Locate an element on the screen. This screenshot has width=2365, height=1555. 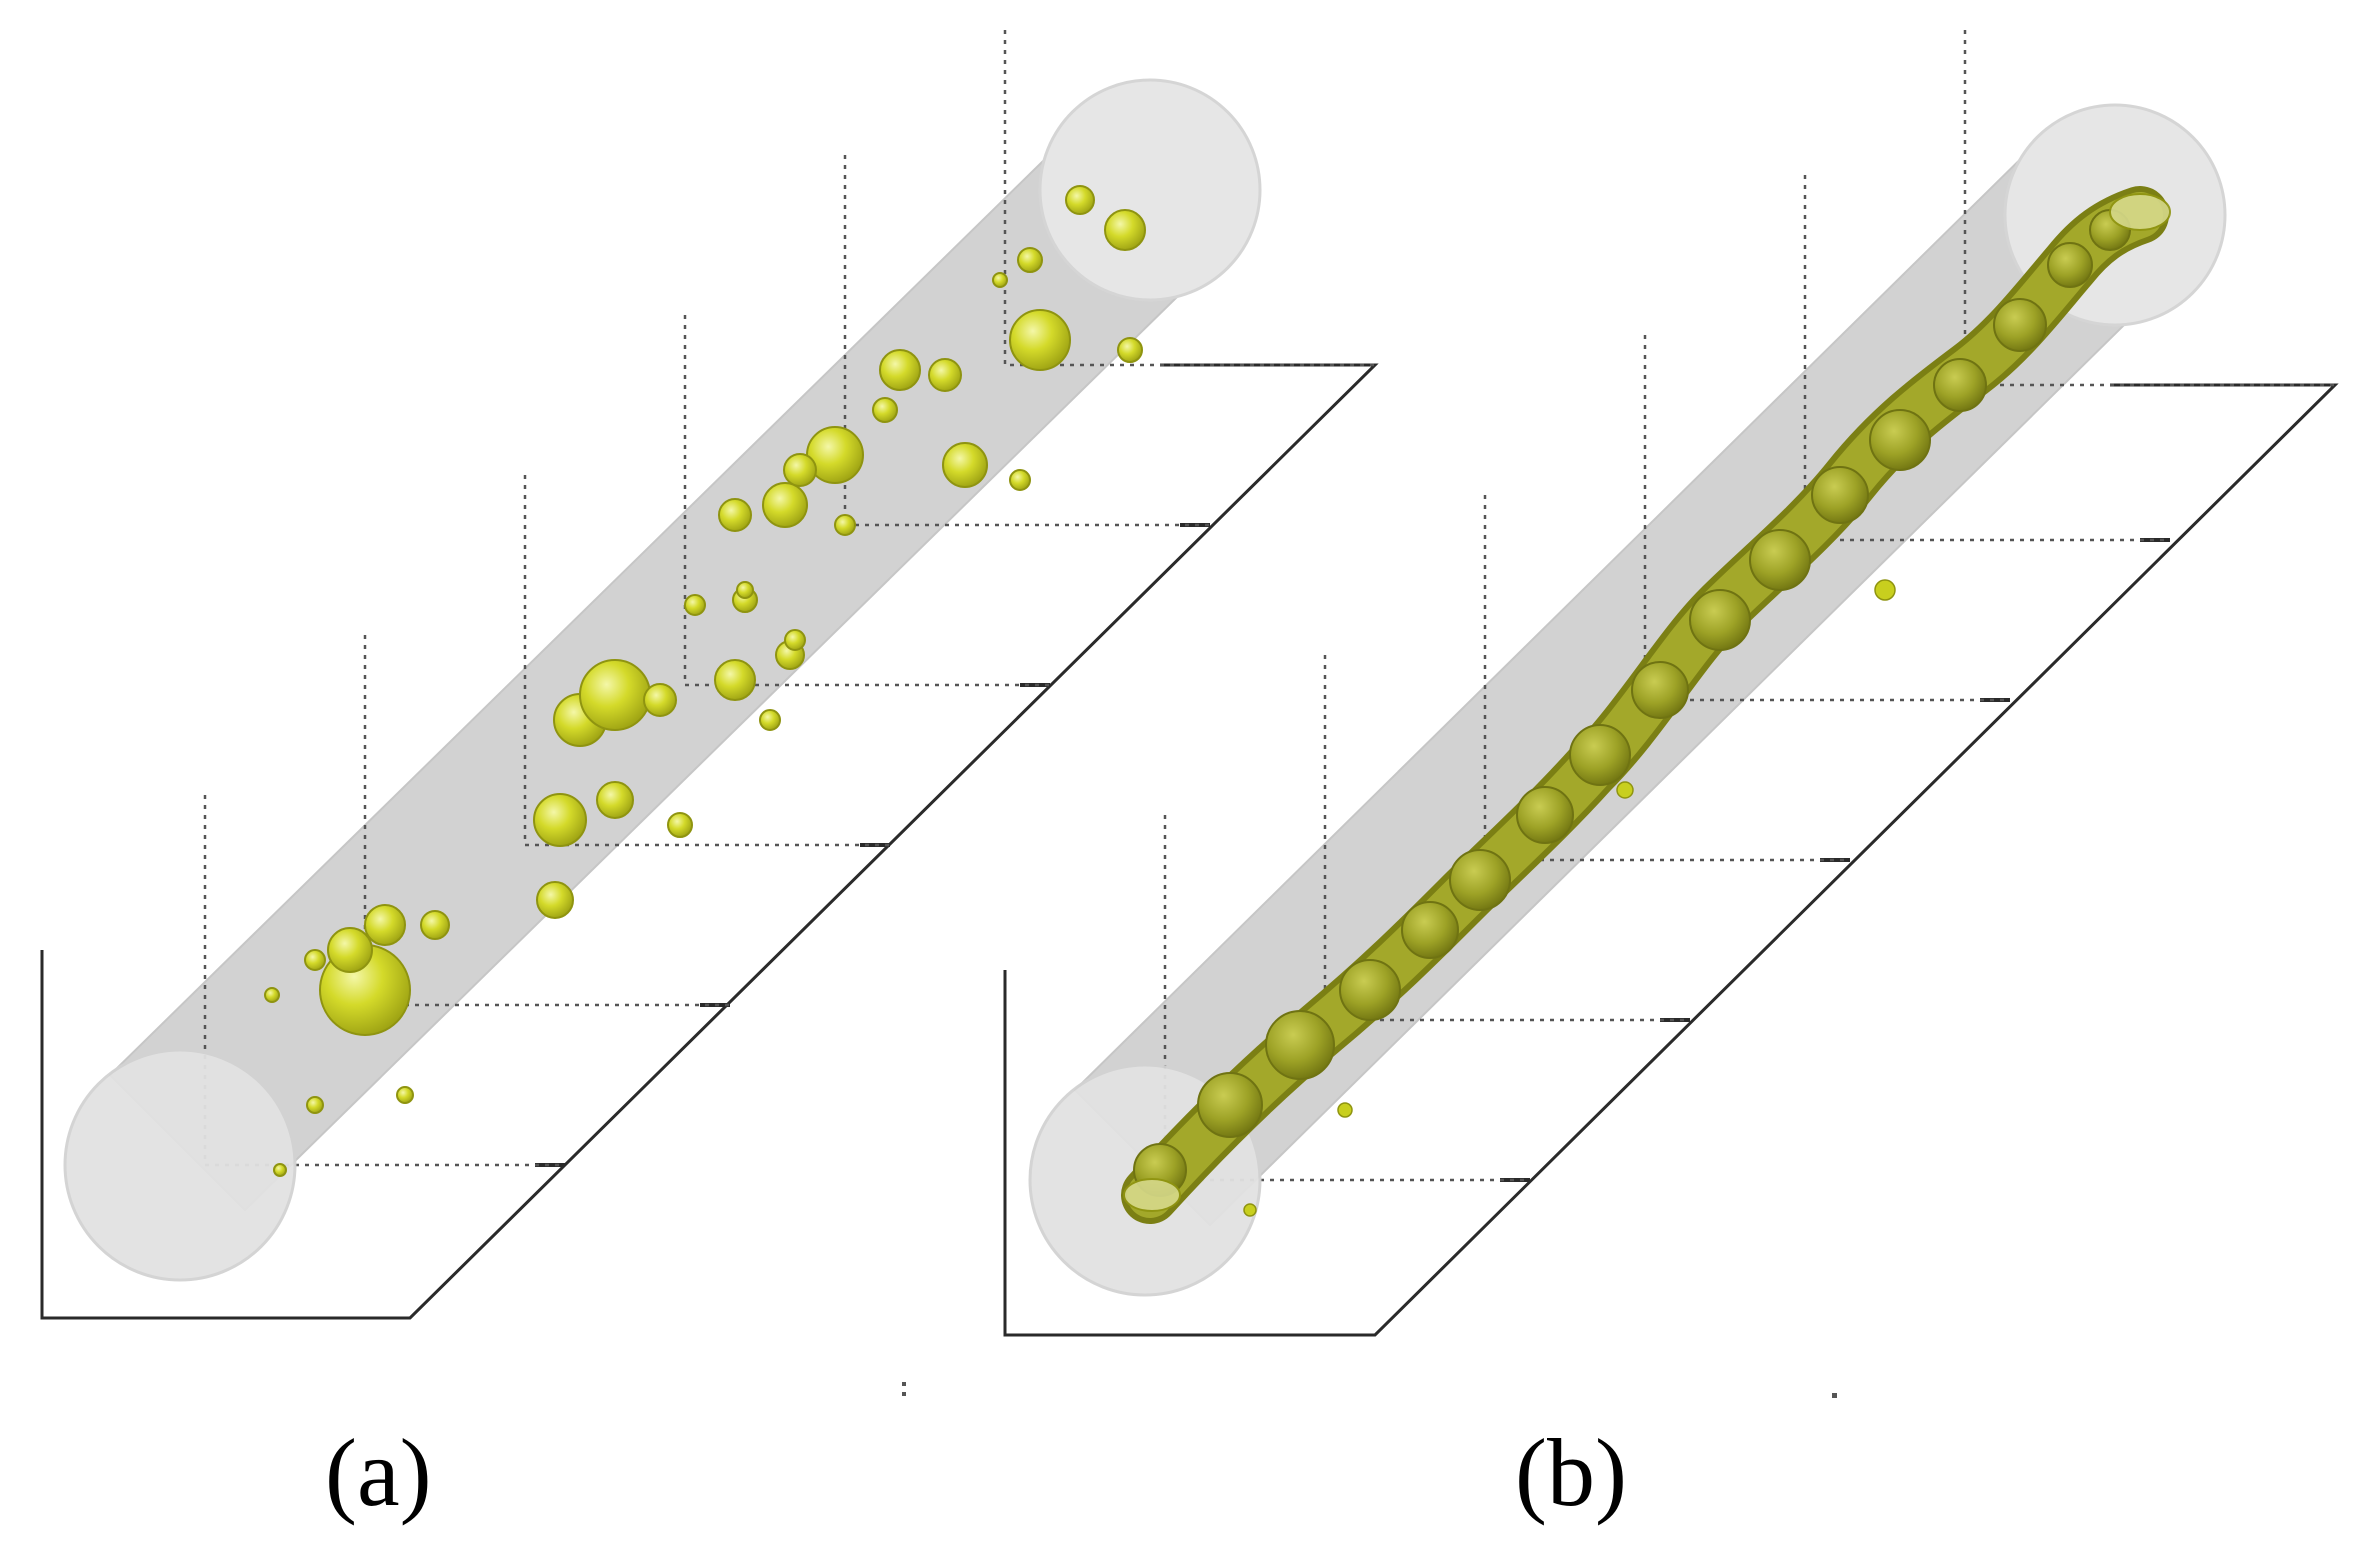
filament-end-cap-top is located at coordinates (2140, 212).